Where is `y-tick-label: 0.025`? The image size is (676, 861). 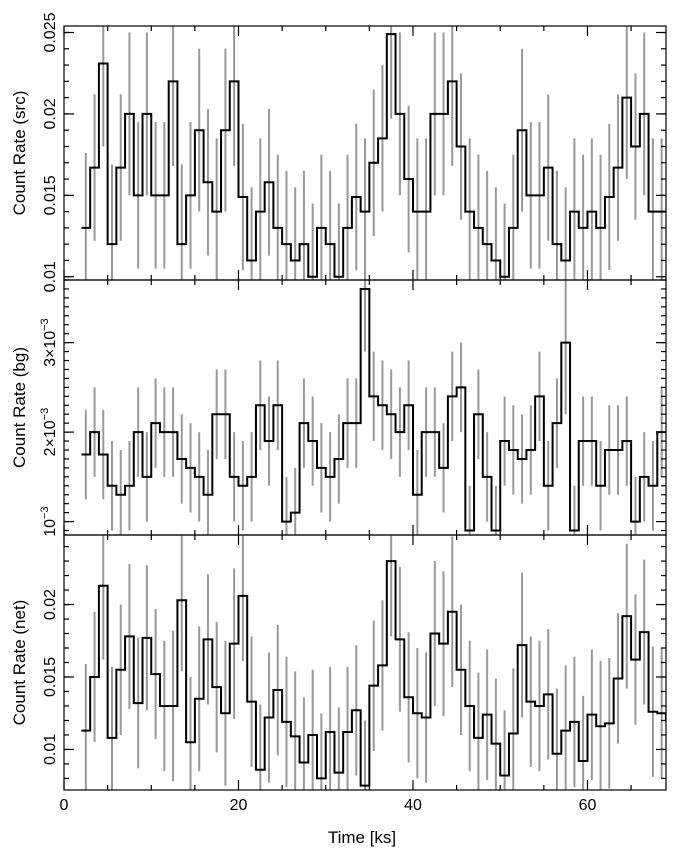
y-tick-label: 0.025 is located at coordinates (50, 32).